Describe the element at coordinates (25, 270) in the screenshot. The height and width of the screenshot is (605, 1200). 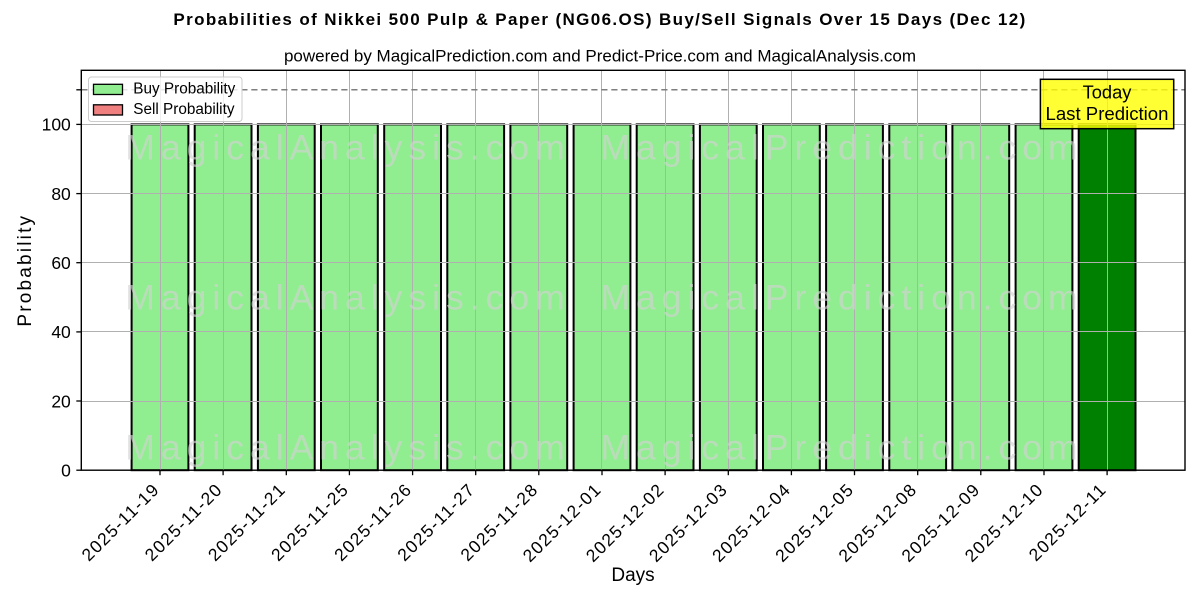
I see `svg-text: Probability` at that location.